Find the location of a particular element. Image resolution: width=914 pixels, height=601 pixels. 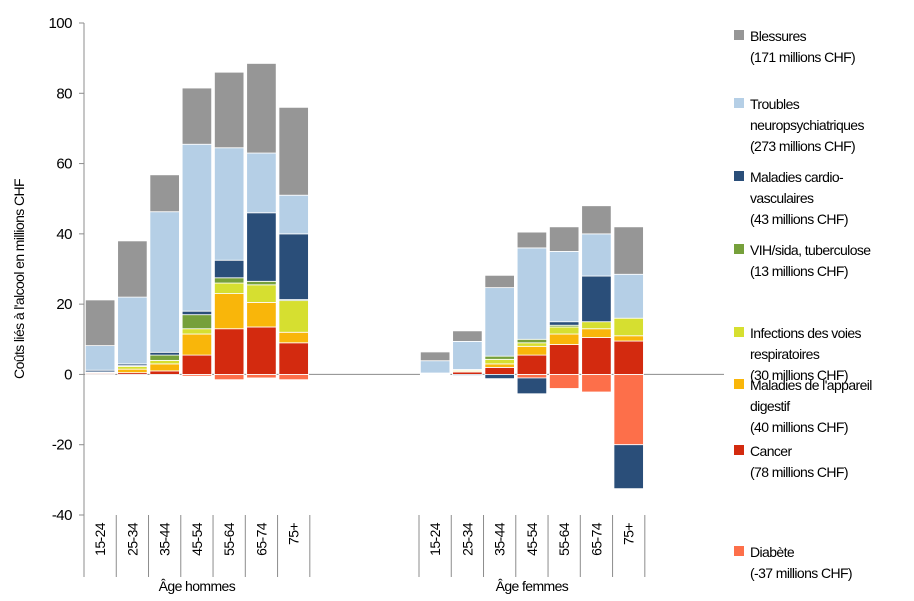

x-group-label: Âge femmes is located at coordinates (532, 586).